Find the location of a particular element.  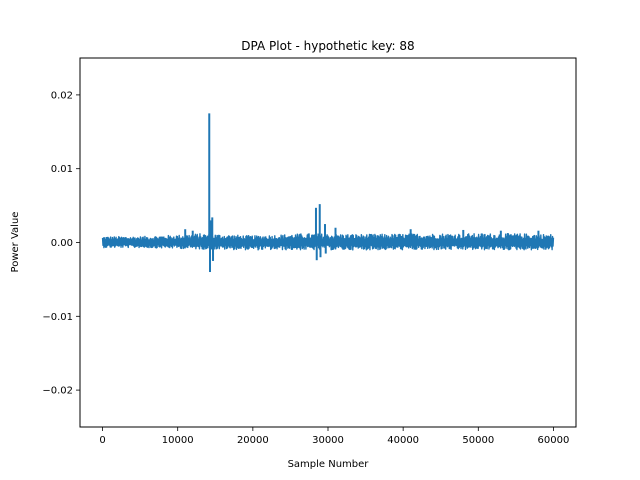

x-tick-label: 0 is located at coordinates (102, 440).